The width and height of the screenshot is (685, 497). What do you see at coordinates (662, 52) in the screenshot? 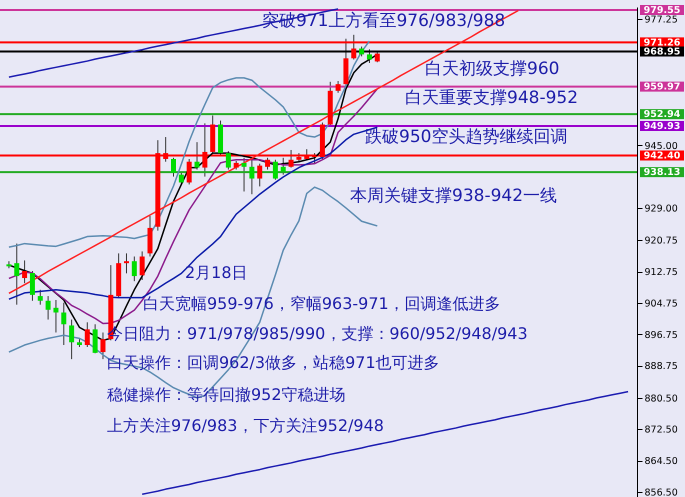
I see `ref-line-label: 968.95` at bounding box center [662, 52].